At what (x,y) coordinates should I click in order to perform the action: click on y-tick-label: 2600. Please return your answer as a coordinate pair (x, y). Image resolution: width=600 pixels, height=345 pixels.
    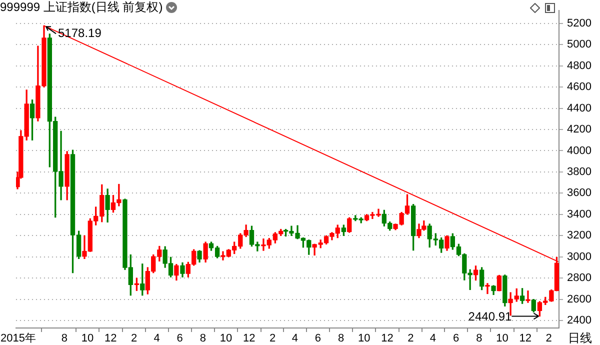
    Looking at the image, I should click on (579, 299).